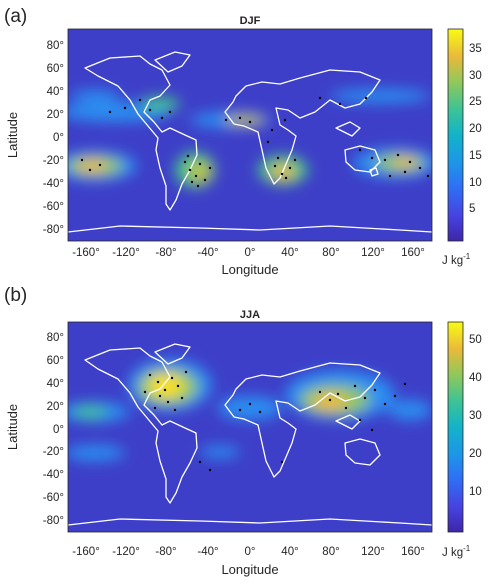 The width and height of the screenshot is (500, 585). Describe the element at coordinates (250, 21) in the screenshot. I see `panel-a-title: DJF` at that location.